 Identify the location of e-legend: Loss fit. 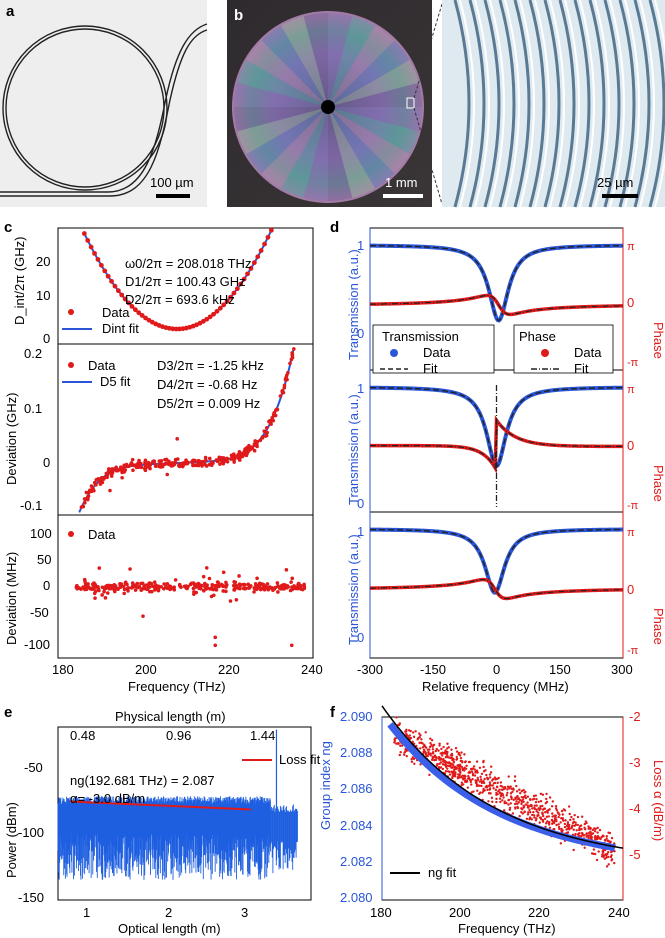
(300, 759).